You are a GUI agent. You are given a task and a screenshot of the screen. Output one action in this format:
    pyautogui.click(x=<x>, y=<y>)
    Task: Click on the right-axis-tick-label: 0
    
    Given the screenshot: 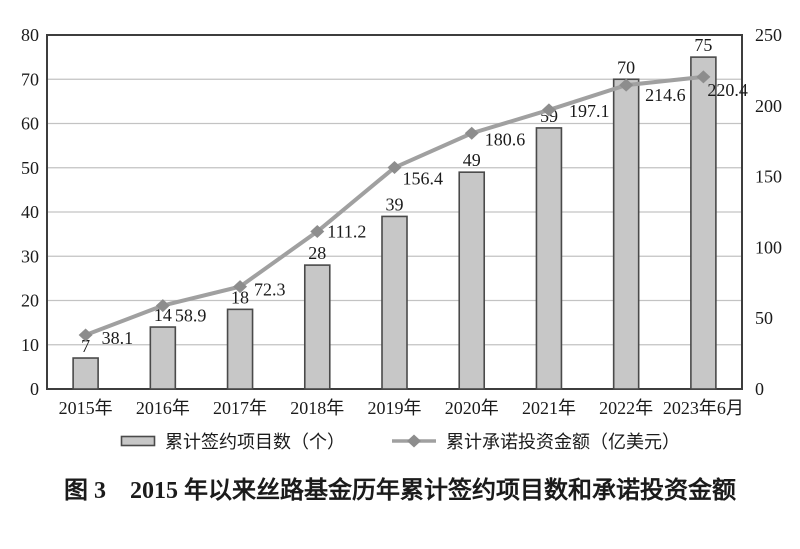 What is the action you would take?
    pyautogui.click(x=759, y=389)
    